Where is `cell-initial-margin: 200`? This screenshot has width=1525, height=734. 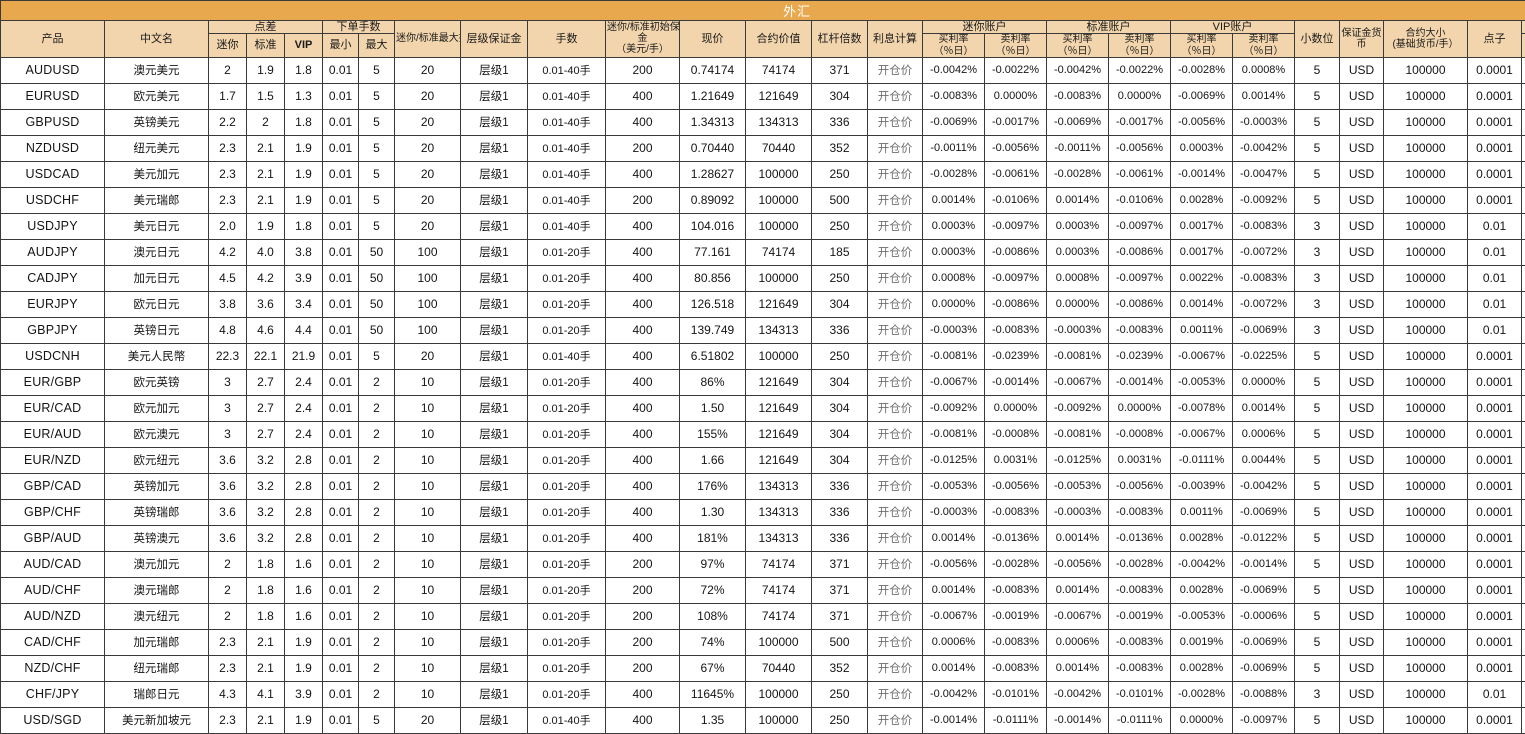
cell-initial-margin: 200 is located at coordinates (643, 668).